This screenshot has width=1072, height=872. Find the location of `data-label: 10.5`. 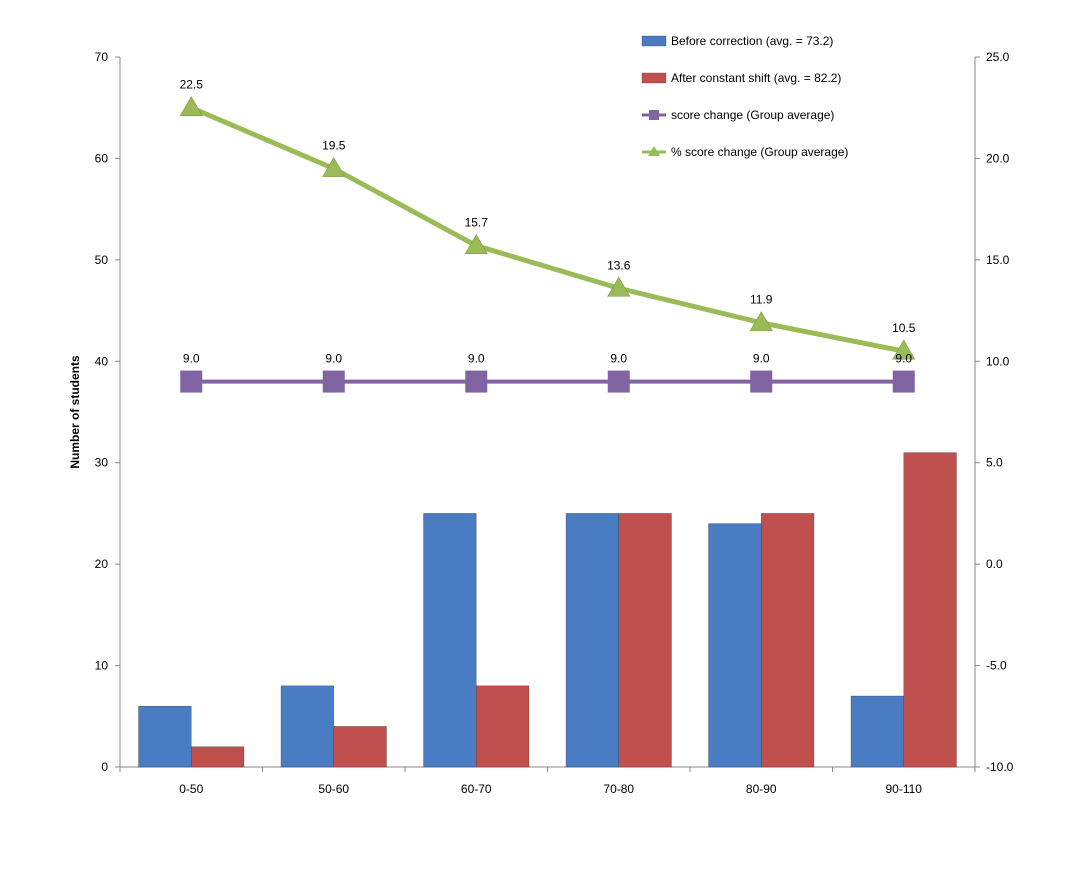

data-label: 10.5 is located at coordinates (904, 328).